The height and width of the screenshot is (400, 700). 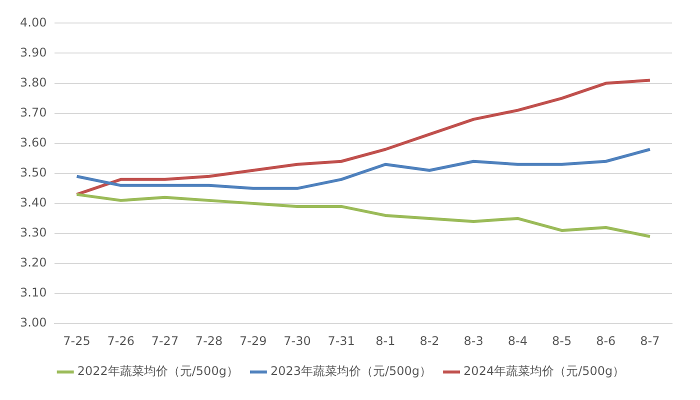 What do you see at coordinates (165, 341) in the screenshot?
I see `x-tick-label: 7-27` at bounding box center [165, 341].